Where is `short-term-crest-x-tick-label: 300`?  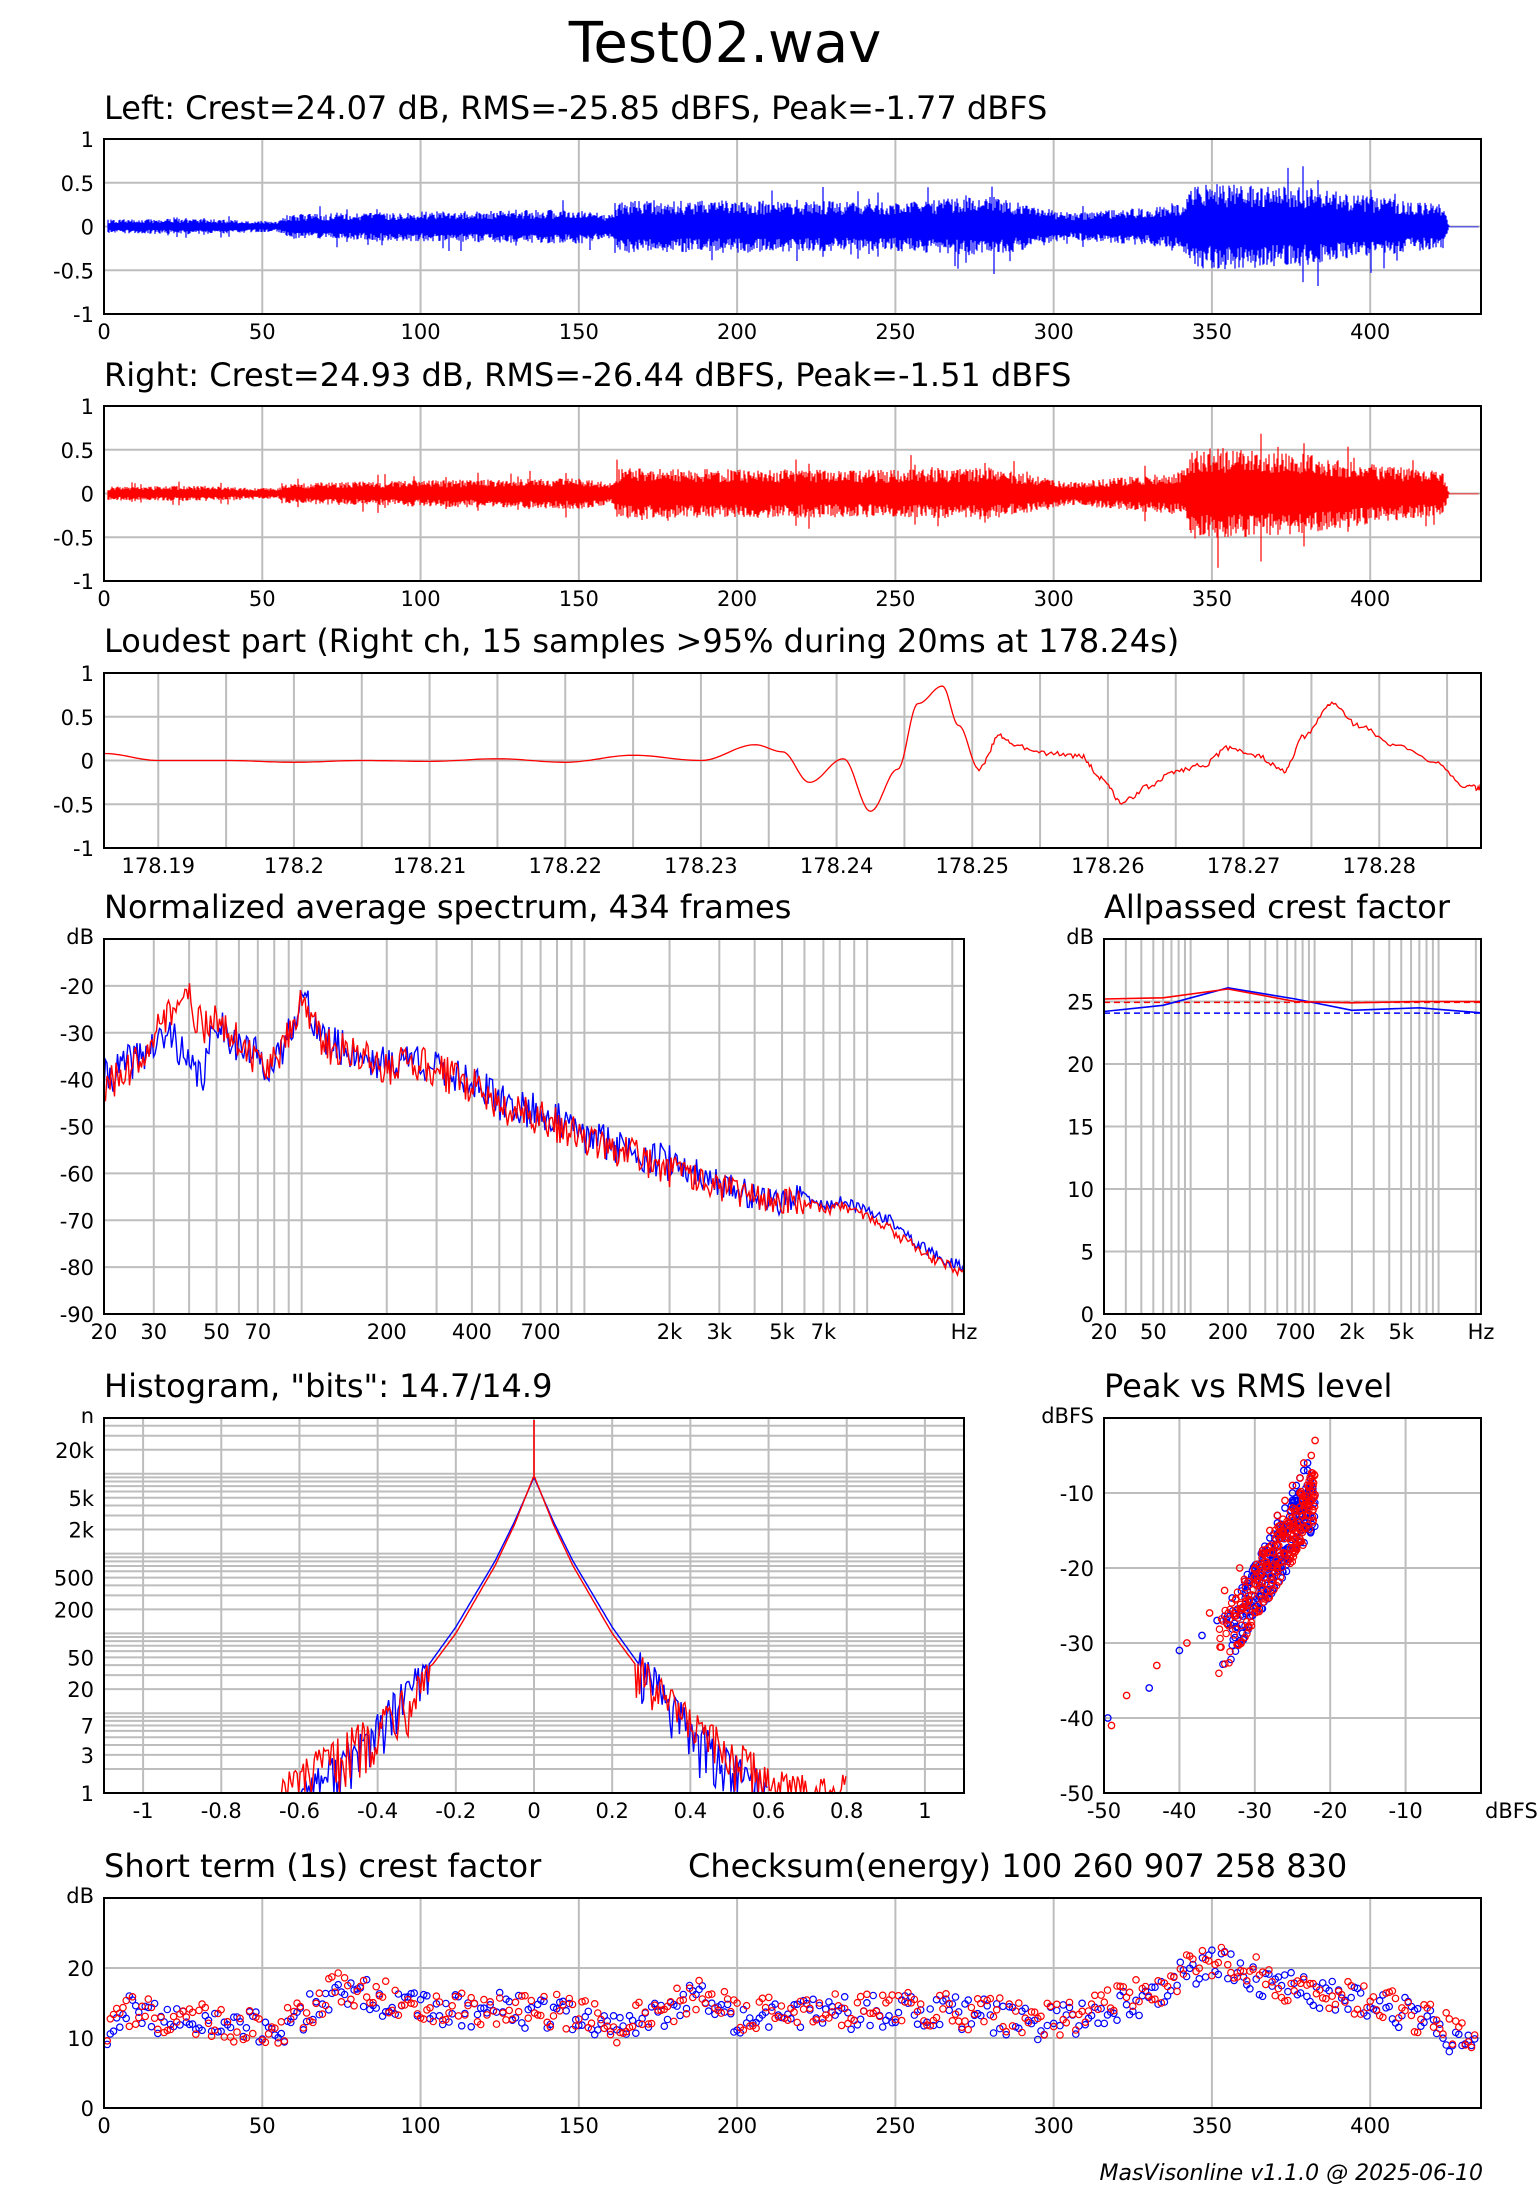 short-term-crest-x-tick-label: 300 is located at coordinates (1054, 2126).